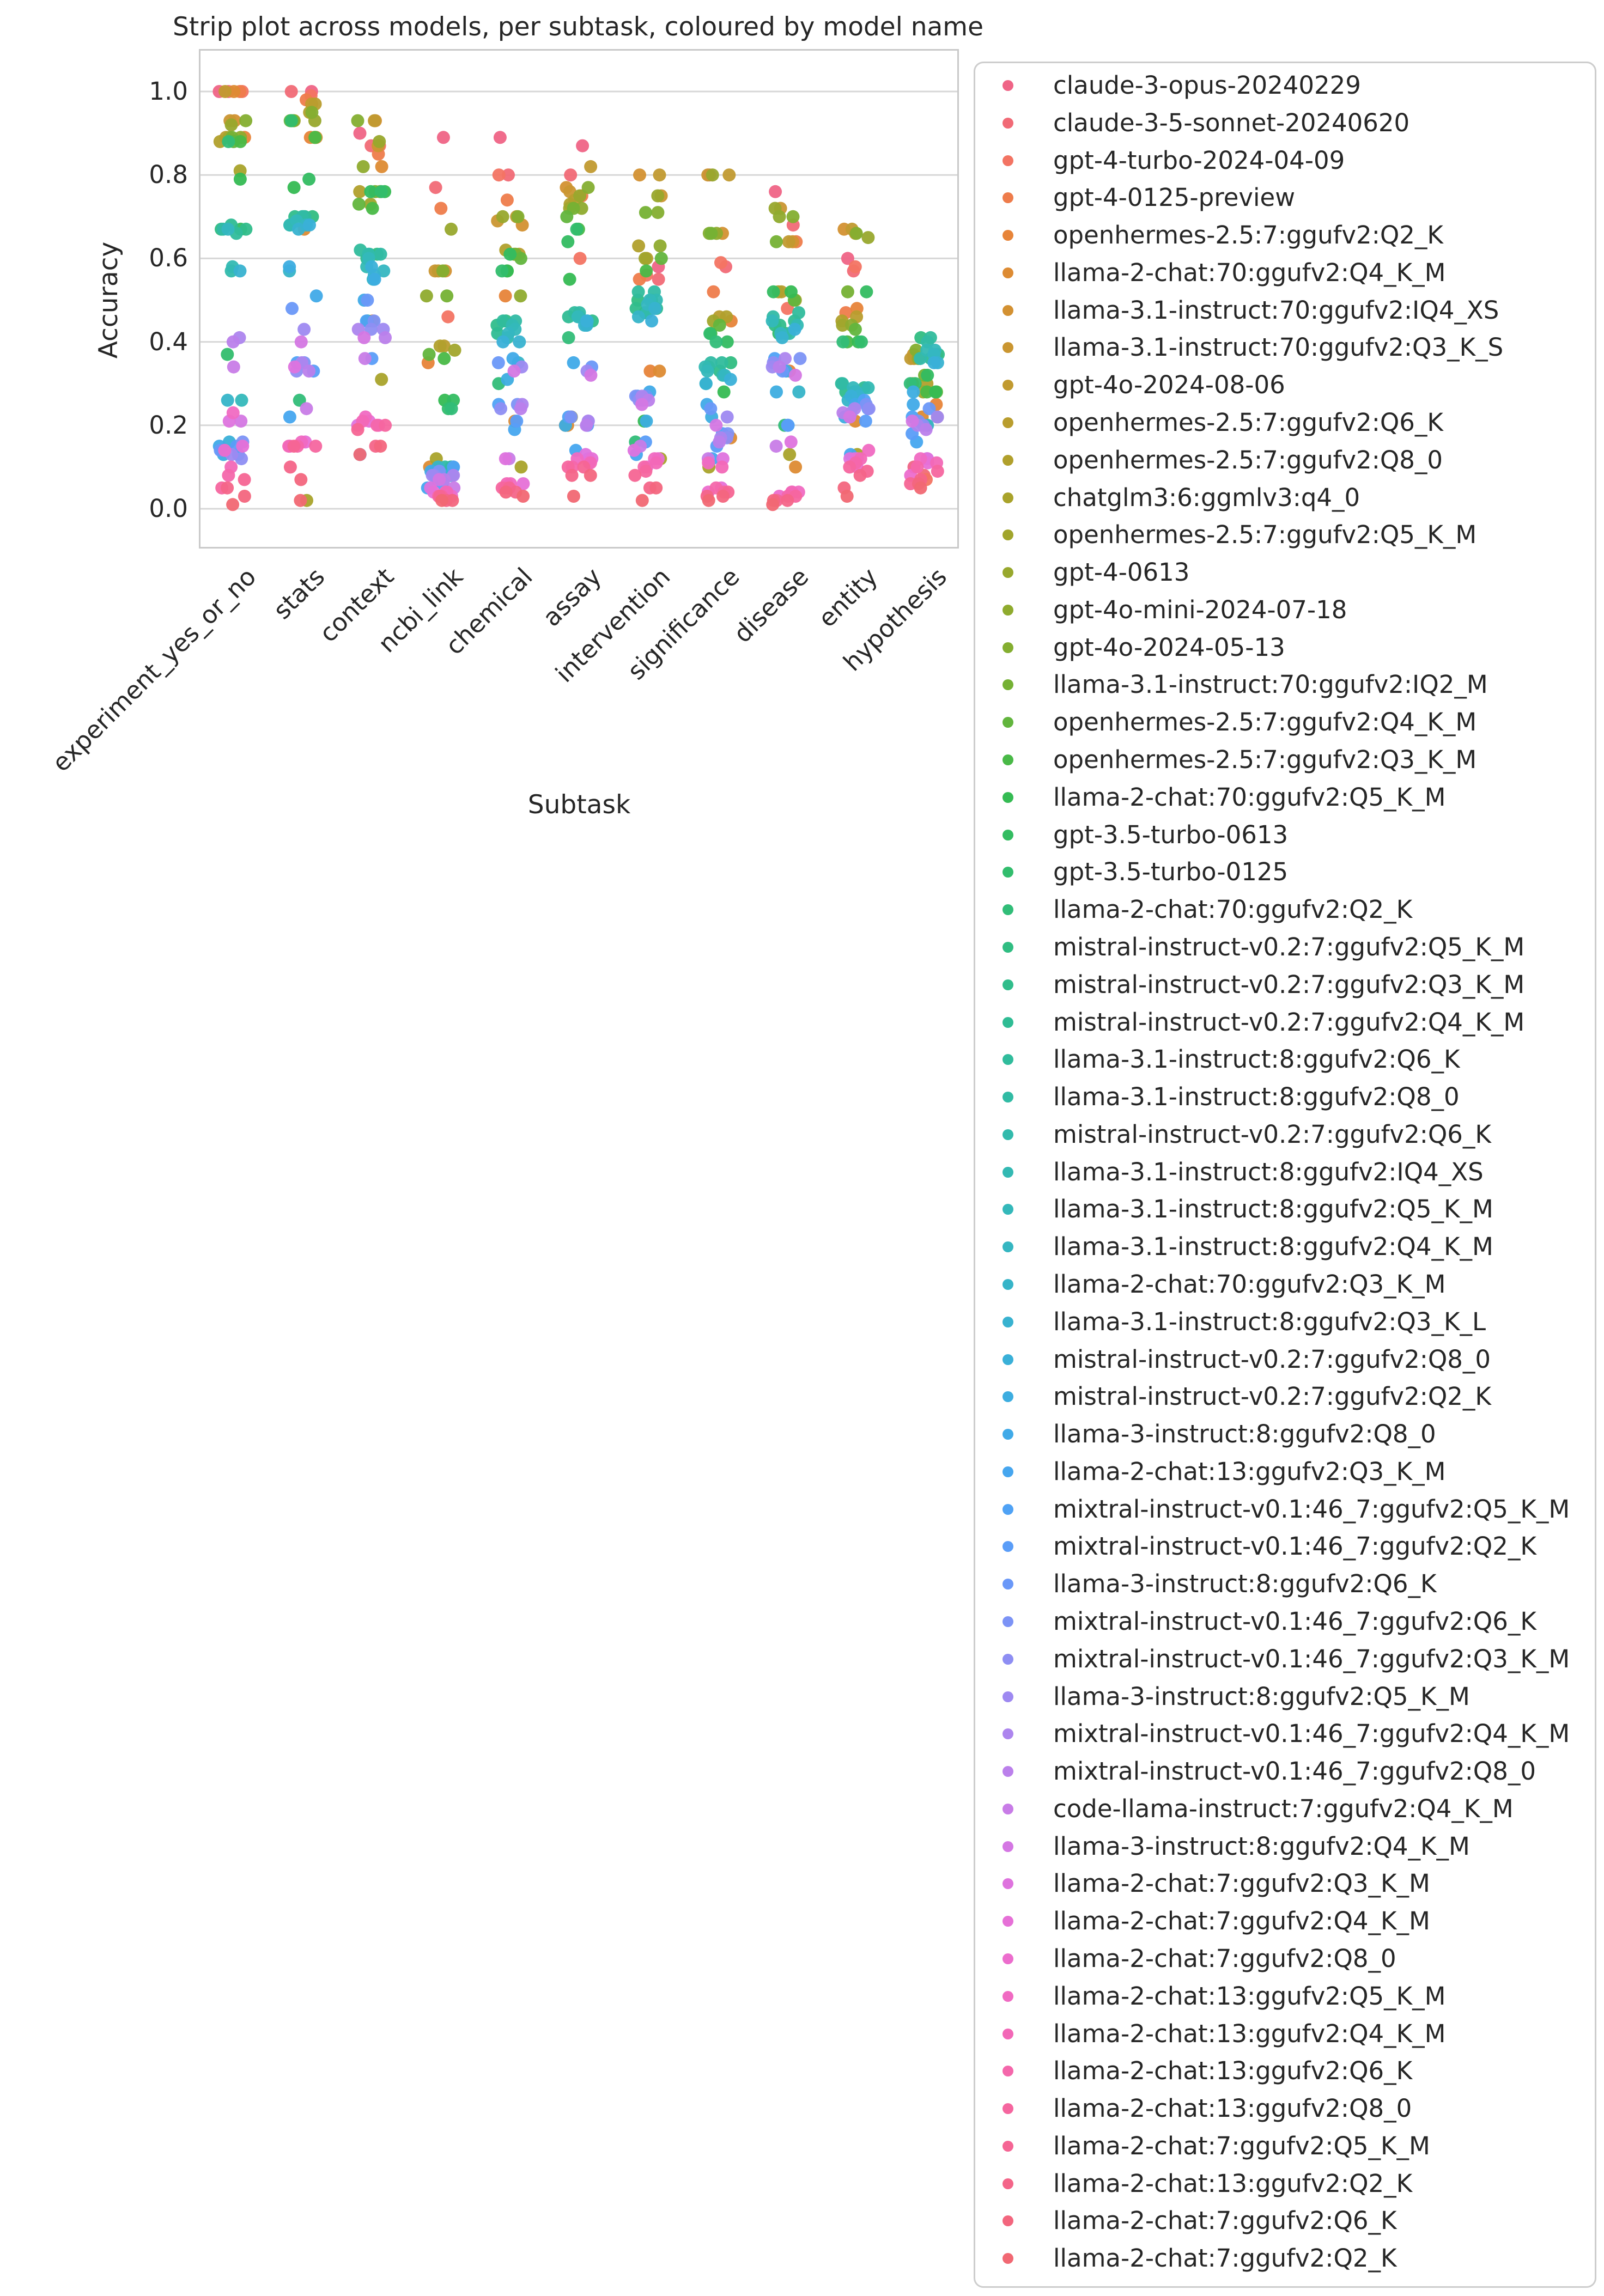  Describe the element at coordinates (1261, 1846) in the screenshot. I see `legend-item-label: llama-3-instruct:8:ggufv2:Q4_K_M` at that location.